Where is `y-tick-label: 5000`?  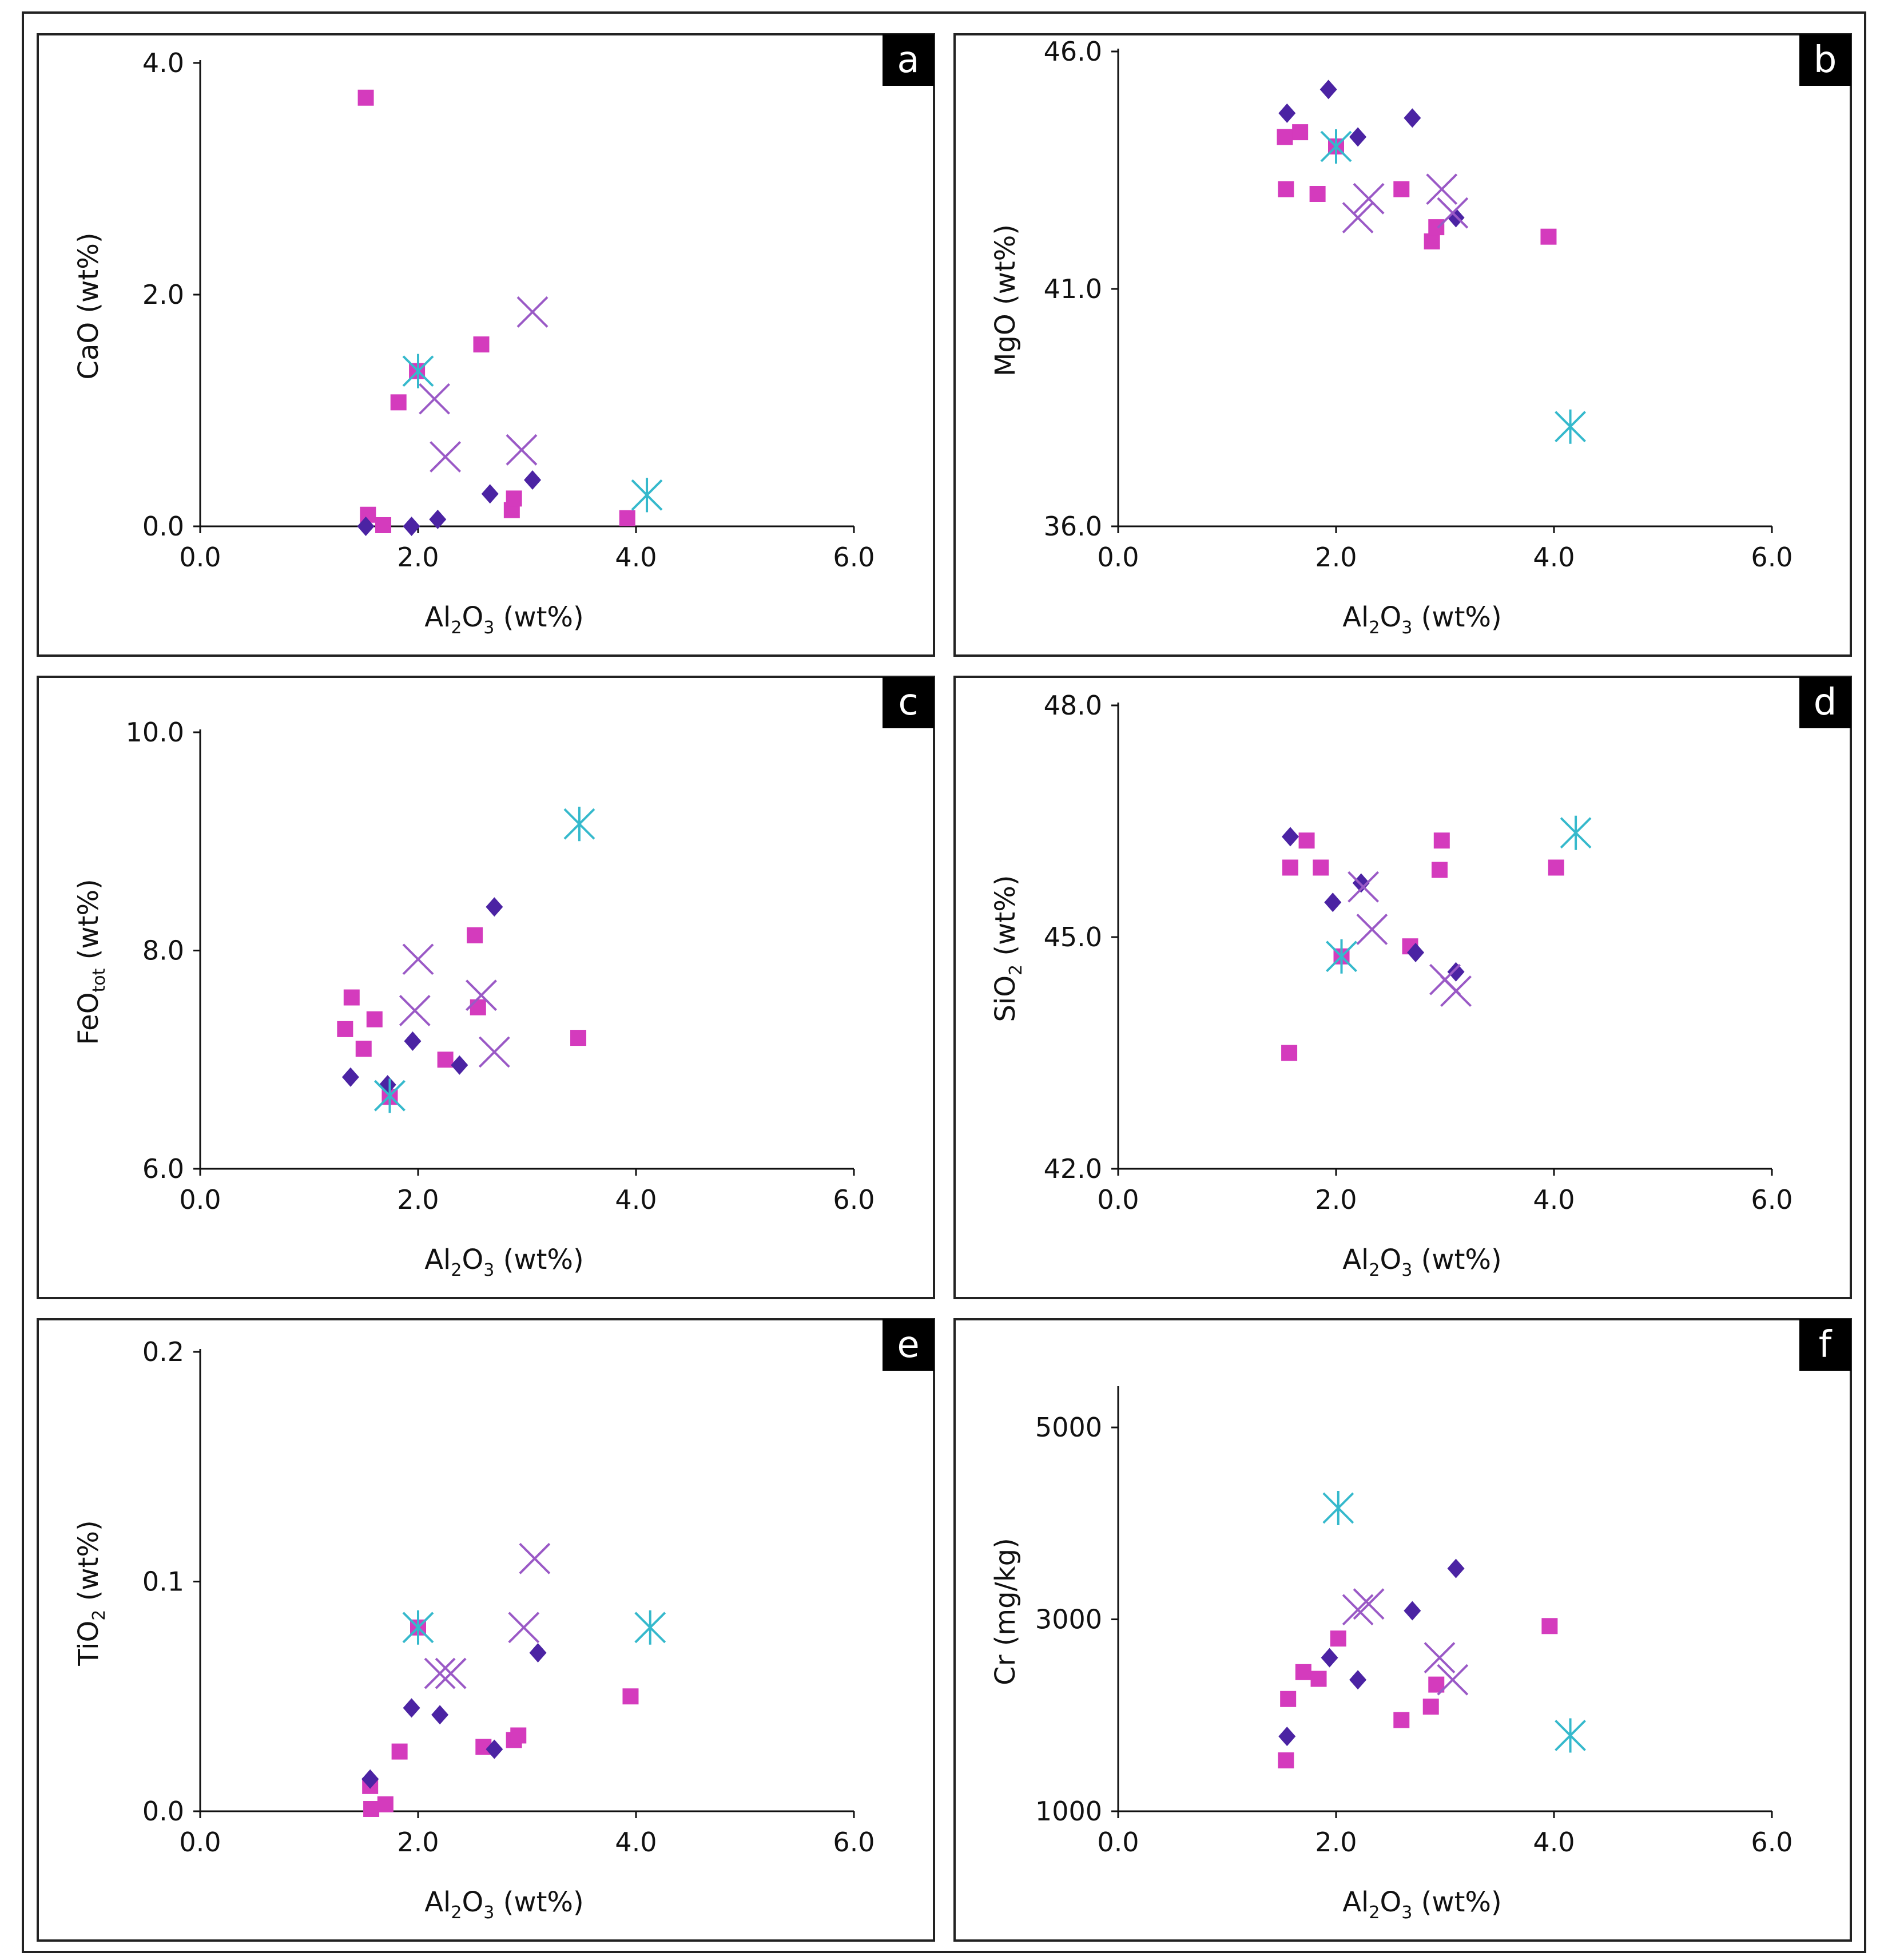
y-tick-label: 5000 is located at coordinates (1068, 1427).